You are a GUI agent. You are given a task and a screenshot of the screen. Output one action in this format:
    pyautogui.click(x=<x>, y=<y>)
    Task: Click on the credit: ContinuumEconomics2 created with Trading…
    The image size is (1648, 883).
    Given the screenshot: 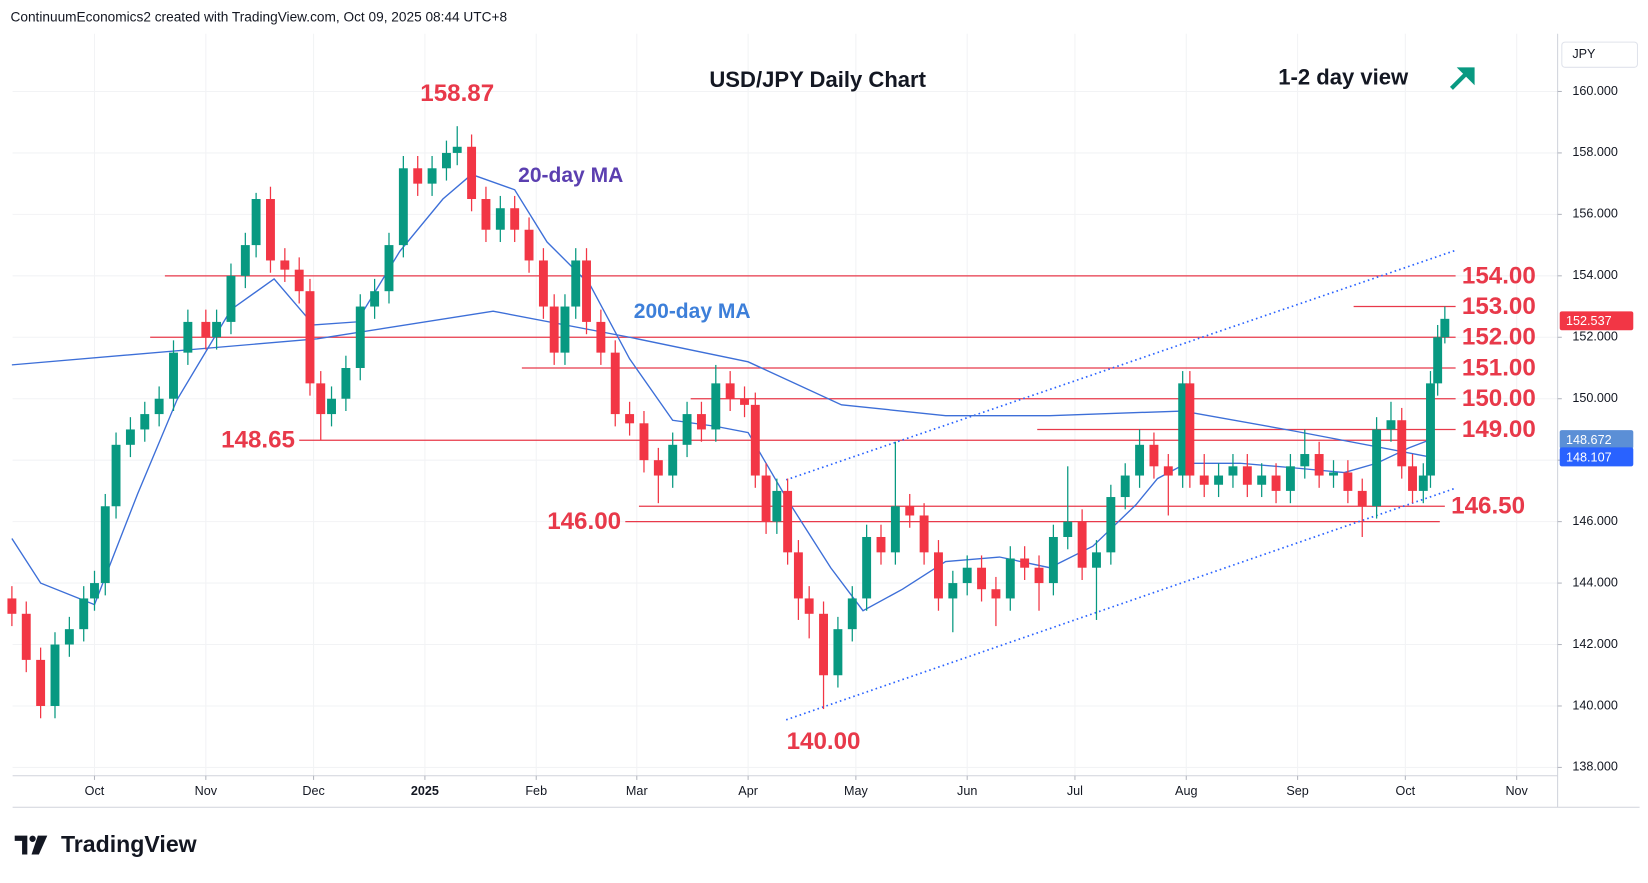 What is the action you would take?
    pyautogui.click(x=259, y=17)
    